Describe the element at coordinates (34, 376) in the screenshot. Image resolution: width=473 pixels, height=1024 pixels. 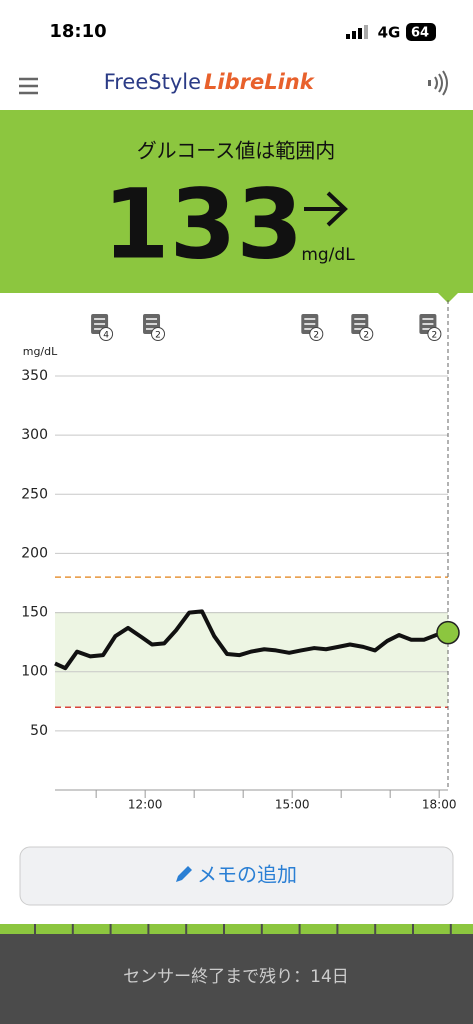
I see `y-tick-label: 350` at that location.